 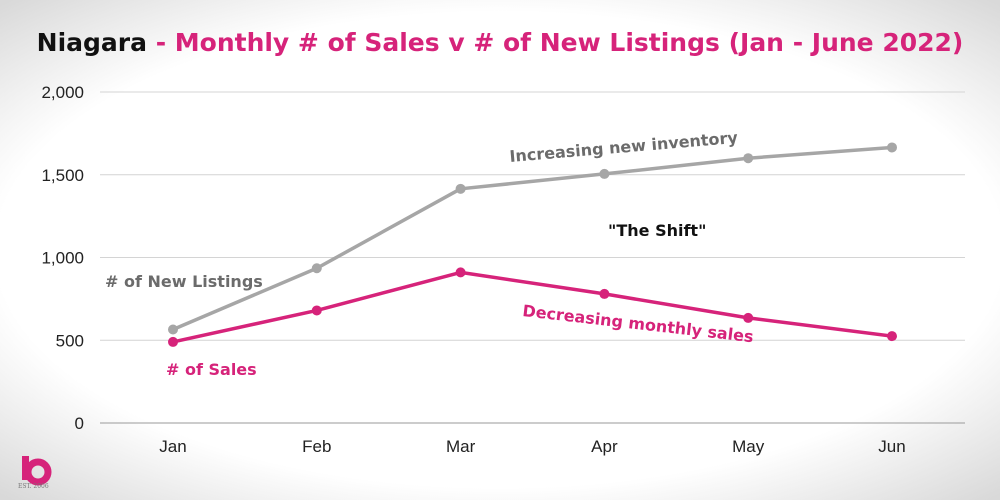 What do you see at coordinates (37, 471) in the screenshot?
I see `brand-logo-icon` at bounding box center [37, 471].